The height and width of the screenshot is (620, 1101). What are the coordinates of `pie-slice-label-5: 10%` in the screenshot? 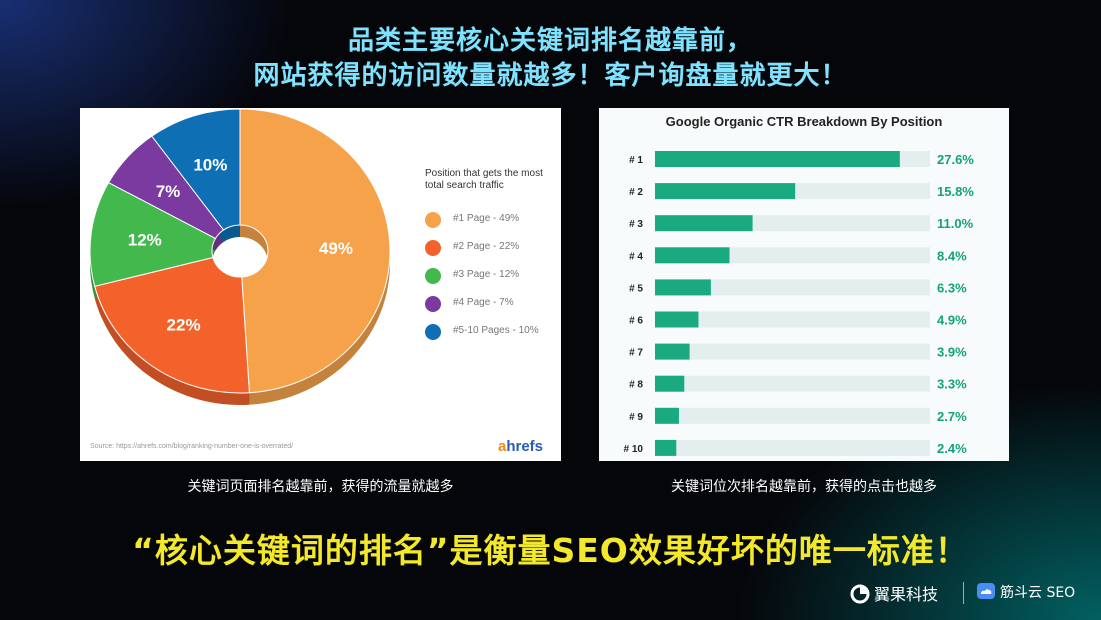 It's located at (210, 165).